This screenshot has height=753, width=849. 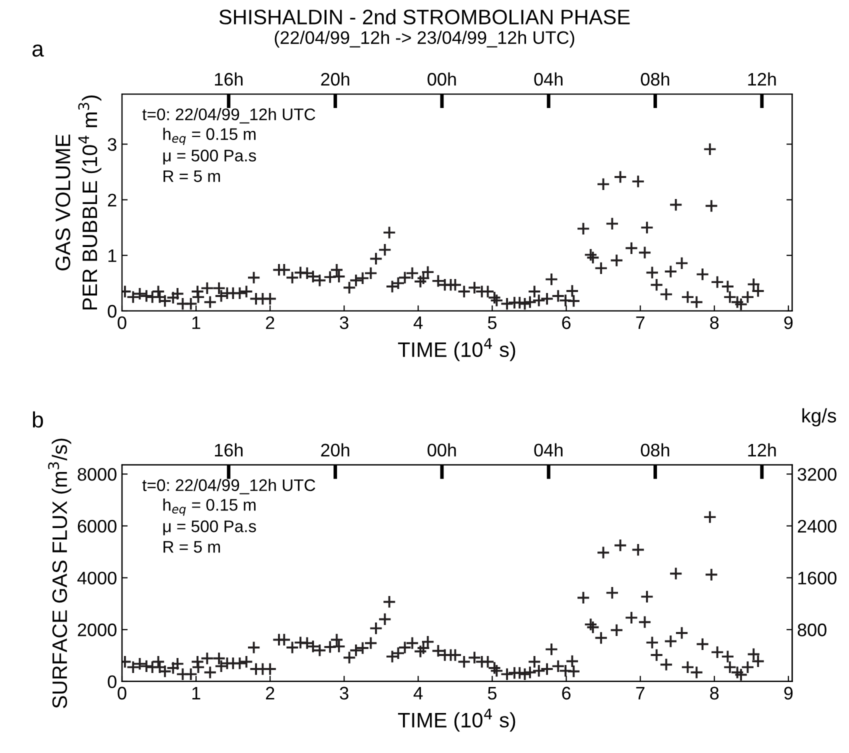 I want to click on y-axis-title: GAS VOLUME PER BUBBLE (10$^{4}$ m$^{3}$), so click(x=79, y=202).